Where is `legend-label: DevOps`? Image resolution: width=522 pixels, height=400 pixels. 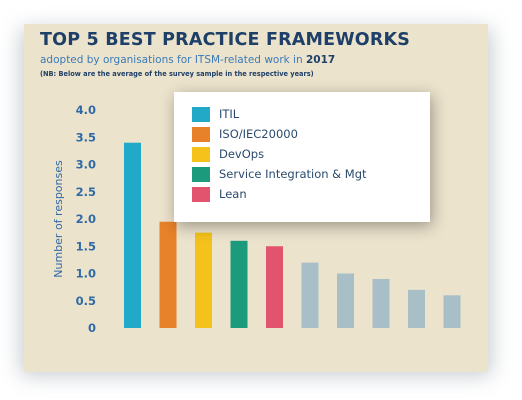 legend-label: DevOps is located at coordinates (242, 154).